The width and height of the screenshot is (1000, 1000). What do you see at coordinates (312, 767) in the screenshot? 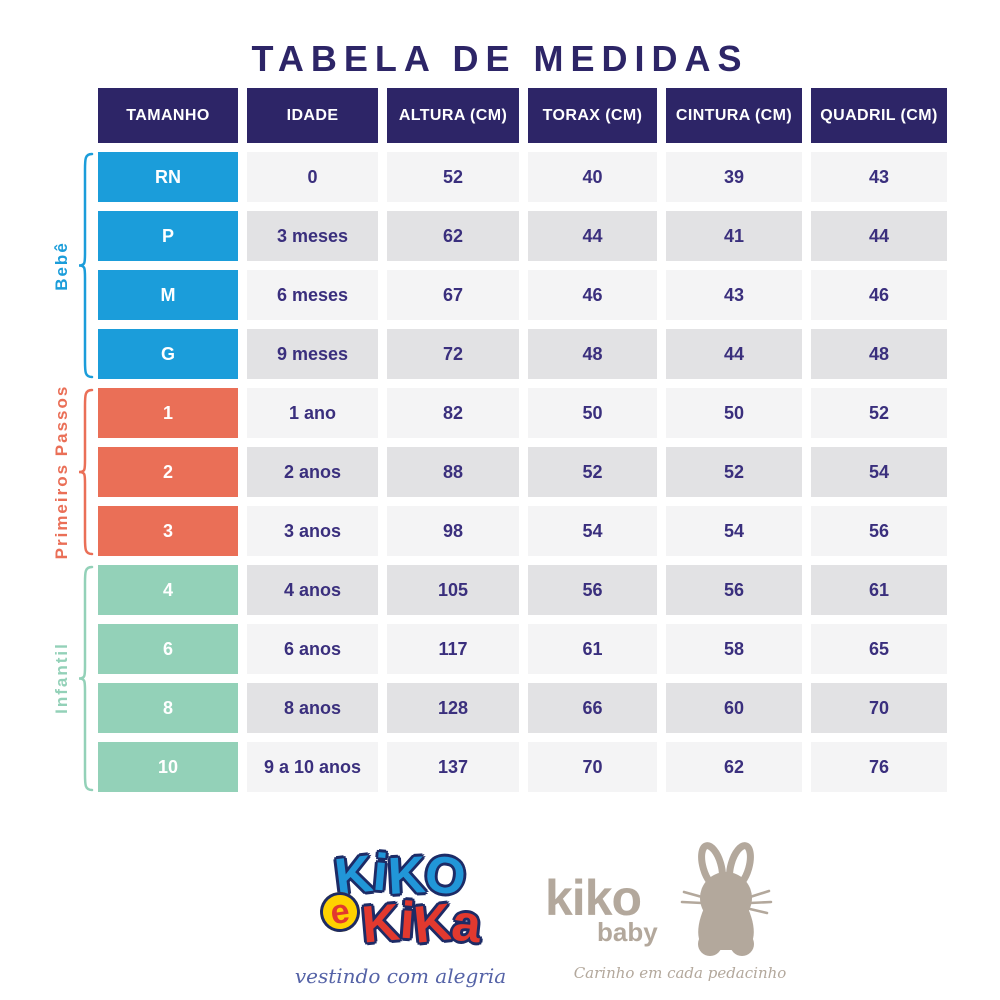
I see `data-cell: 9 a 10 anos` at bounding box center [312, 767].